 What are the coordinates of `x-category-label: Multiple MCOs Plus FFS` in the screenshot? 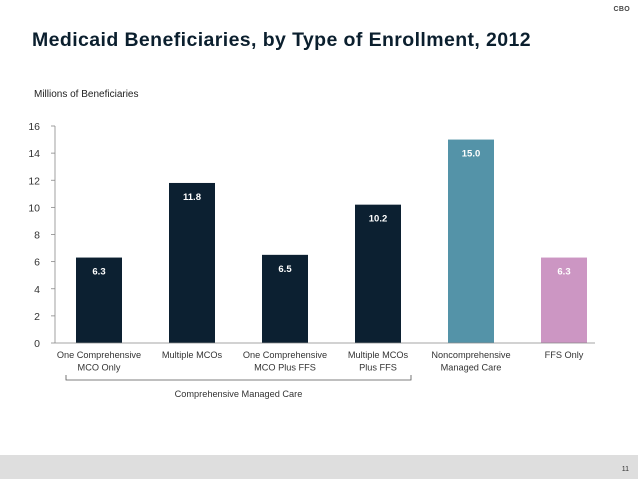 It's located at (378, 361).